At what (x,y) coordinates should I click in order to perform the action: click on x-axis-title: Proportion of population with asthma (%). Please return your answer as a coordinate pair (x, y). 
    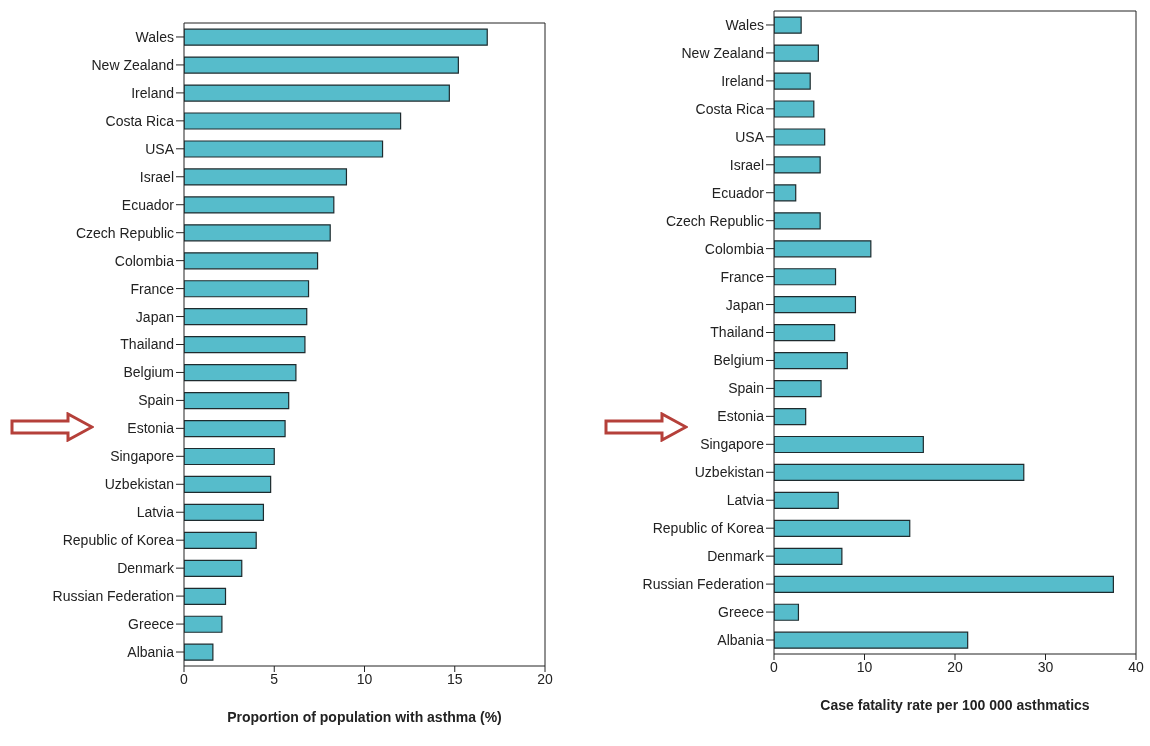
    Looking at the image, I should click on (364, 717).